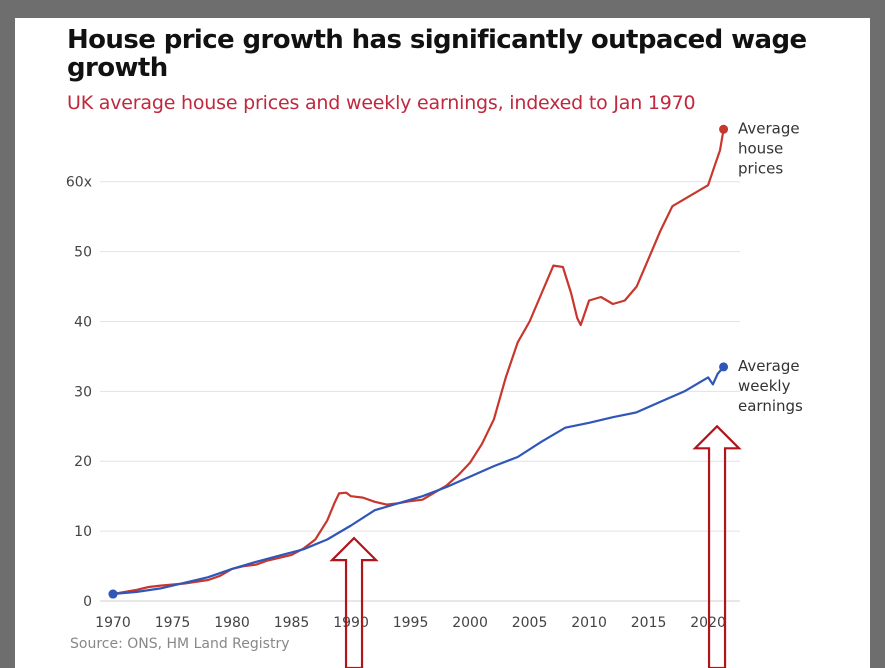 The image size is (885, 668). Describe the element at coordinates (649, 623) in the screenshot. I see `x-tick-label: 2015` at that location.